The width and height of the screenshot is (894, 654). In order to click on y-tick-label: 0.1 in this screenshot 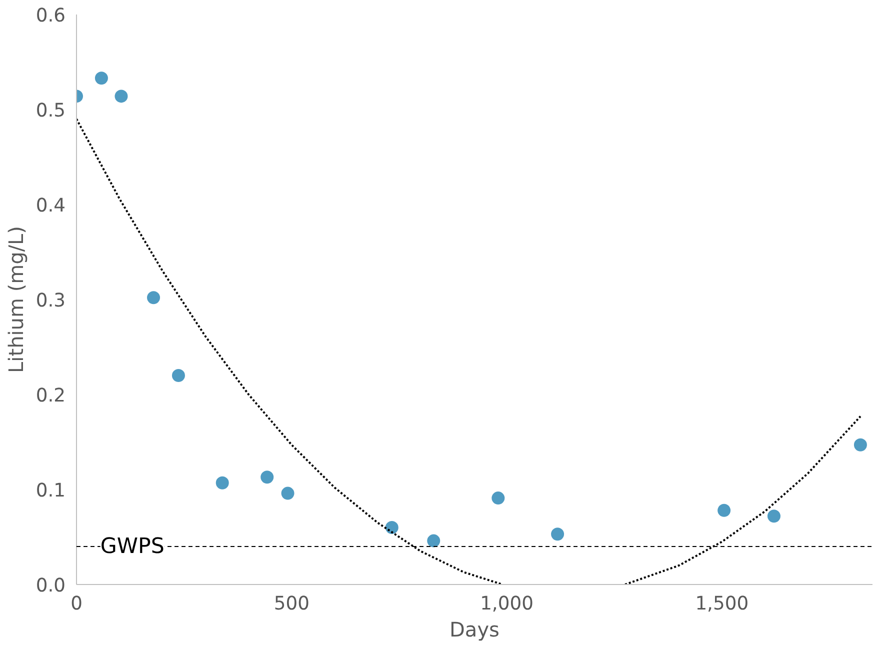, I will do `click(51, 491)`.